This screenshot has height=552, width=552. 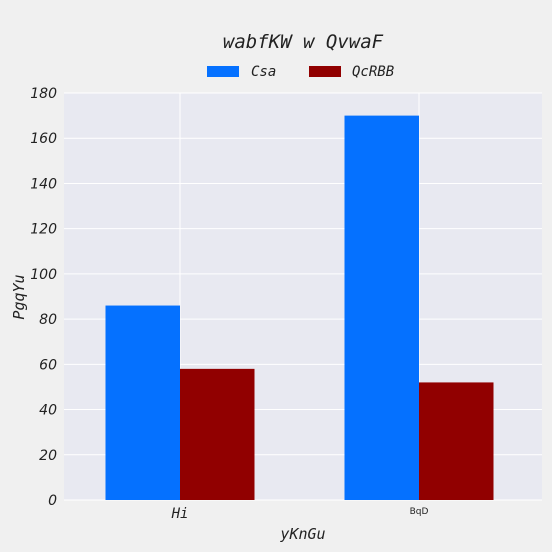 I want to click on legend-label-csa: Csa, so click(x=263, y=72).